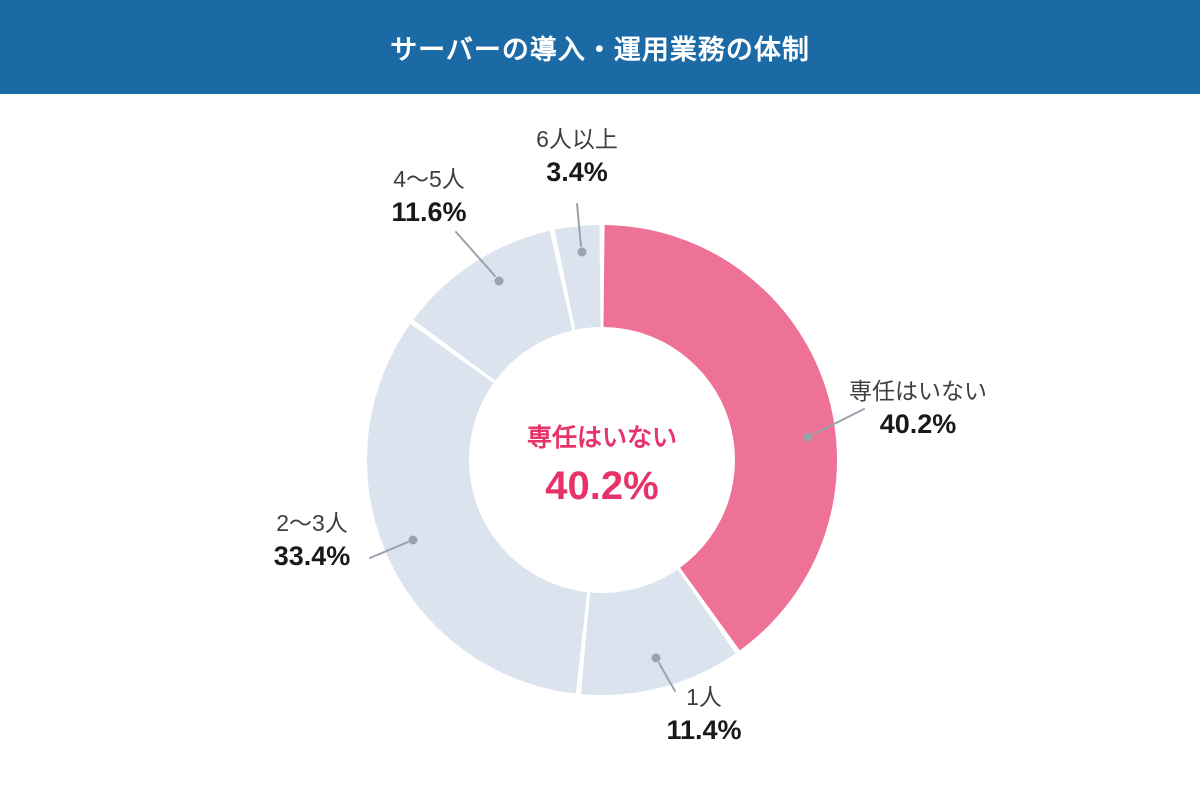  Describe the element at coordinates (389, 550) in the screenshot. I see `leader-line-two-three` at that location.